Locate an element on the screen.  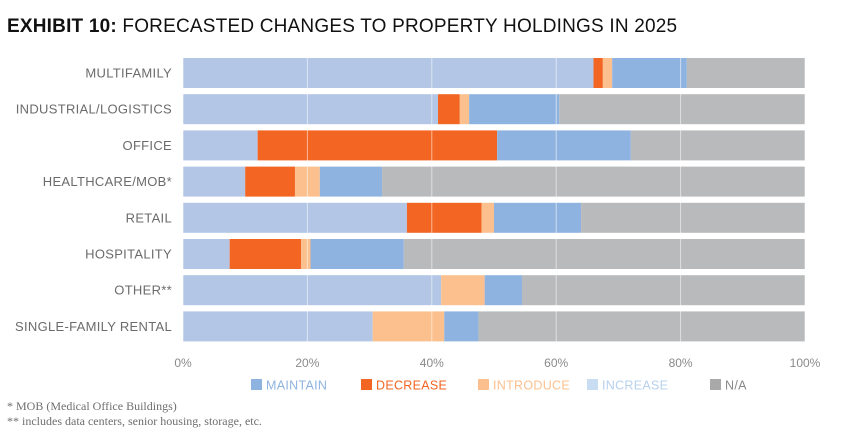
legend-swatch-n-a is located at coordinates (715, 384).